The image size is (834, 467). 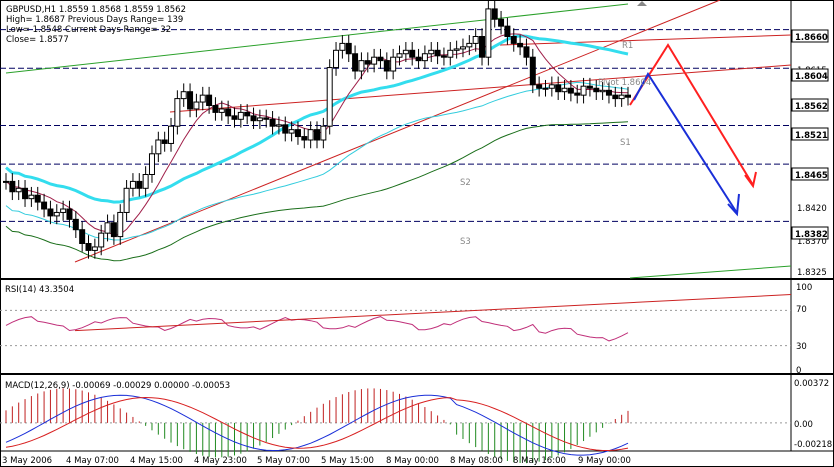 I want to click on macd-line, so click(x=317, y=425).